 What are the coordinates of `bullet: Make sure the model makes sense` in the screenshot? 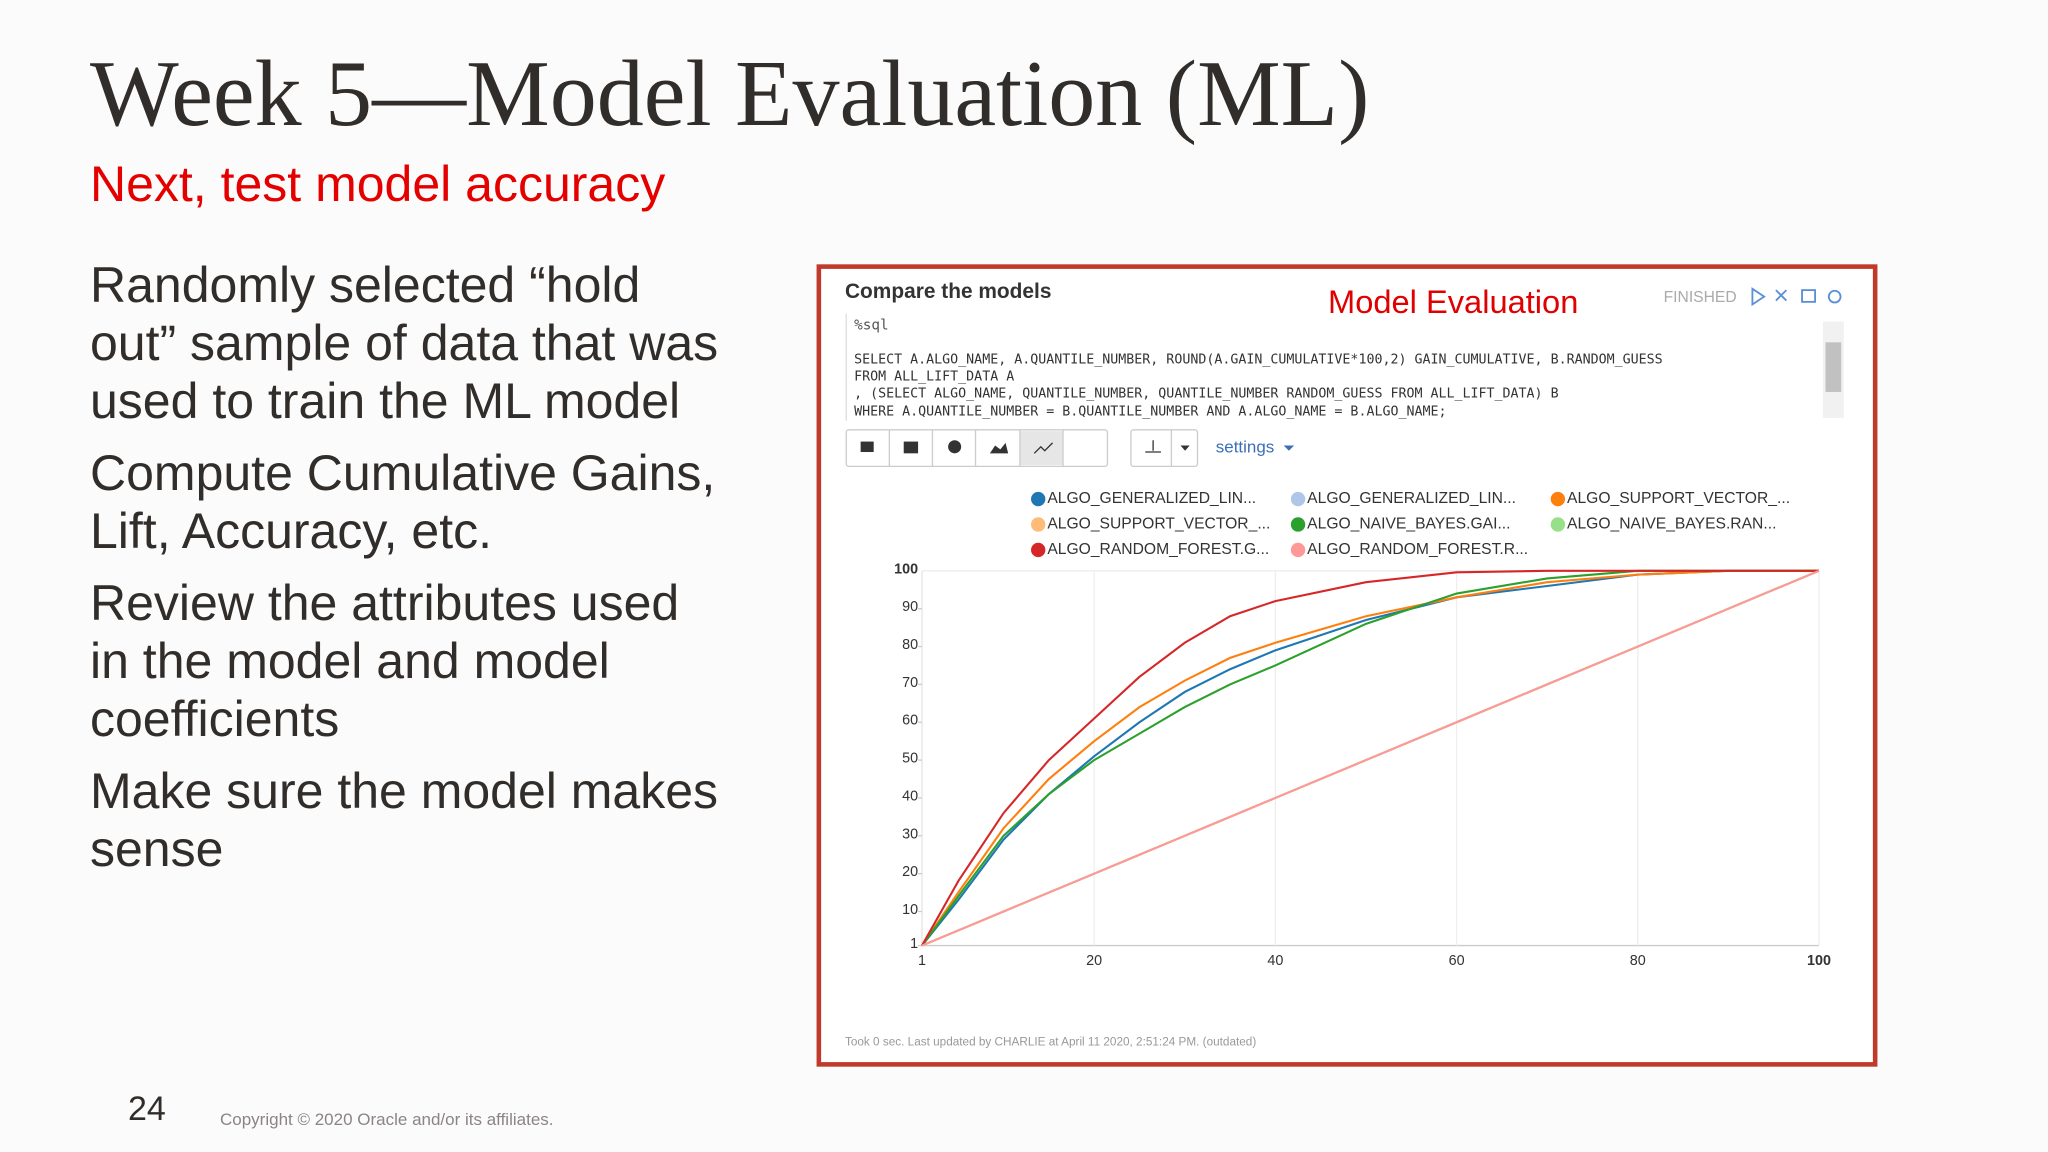 It's located at (404, 820).